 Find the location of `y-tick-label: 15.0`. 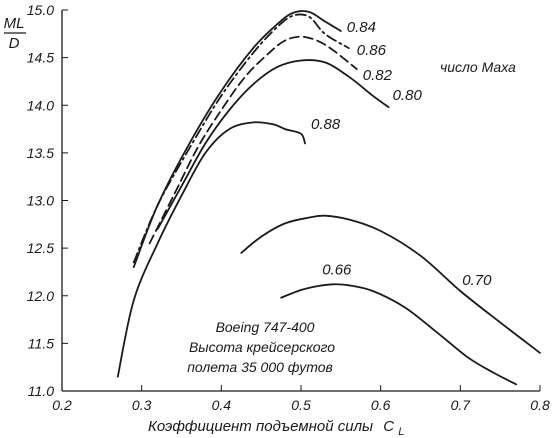

y-tick-label: 15.0 is located at coordinates (40, 10).